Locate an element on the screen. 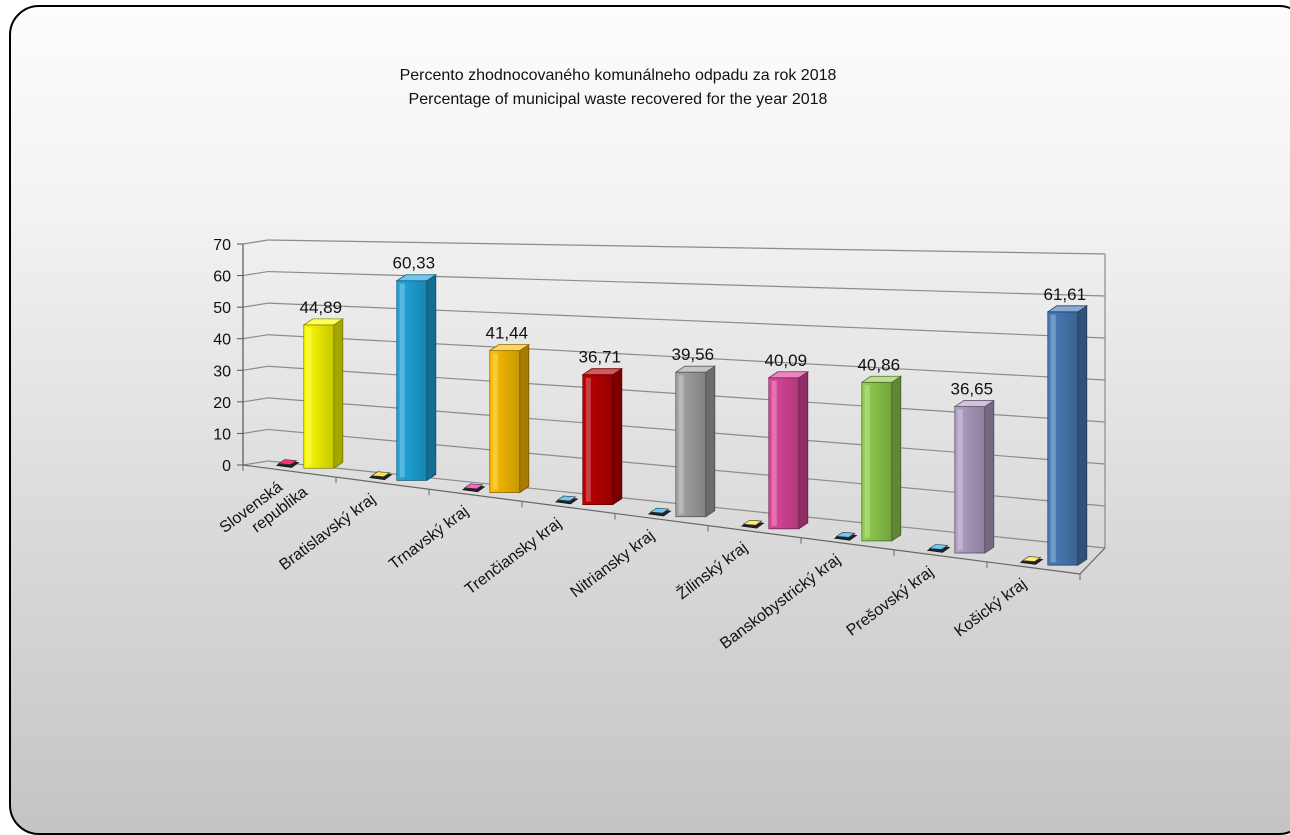 Image resolution: width=1290 pixels, height=835 pixels. category-label: Prešovský kraj is located at coordinates (890, 601).